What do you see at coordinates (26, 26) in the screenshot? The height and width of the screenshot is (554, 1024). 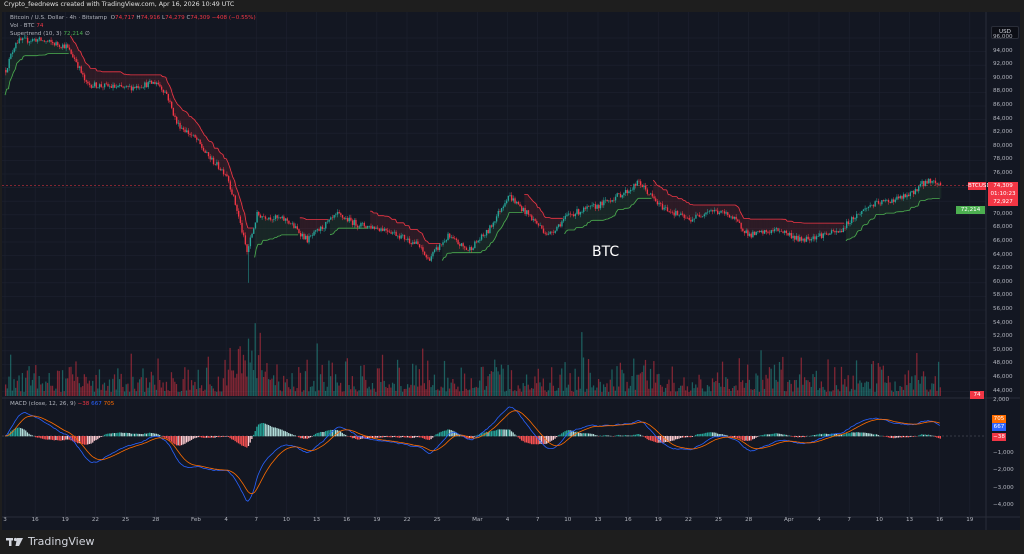 I see `legend-volume: Vol · BTC 74` at bounding box center [26, 26].